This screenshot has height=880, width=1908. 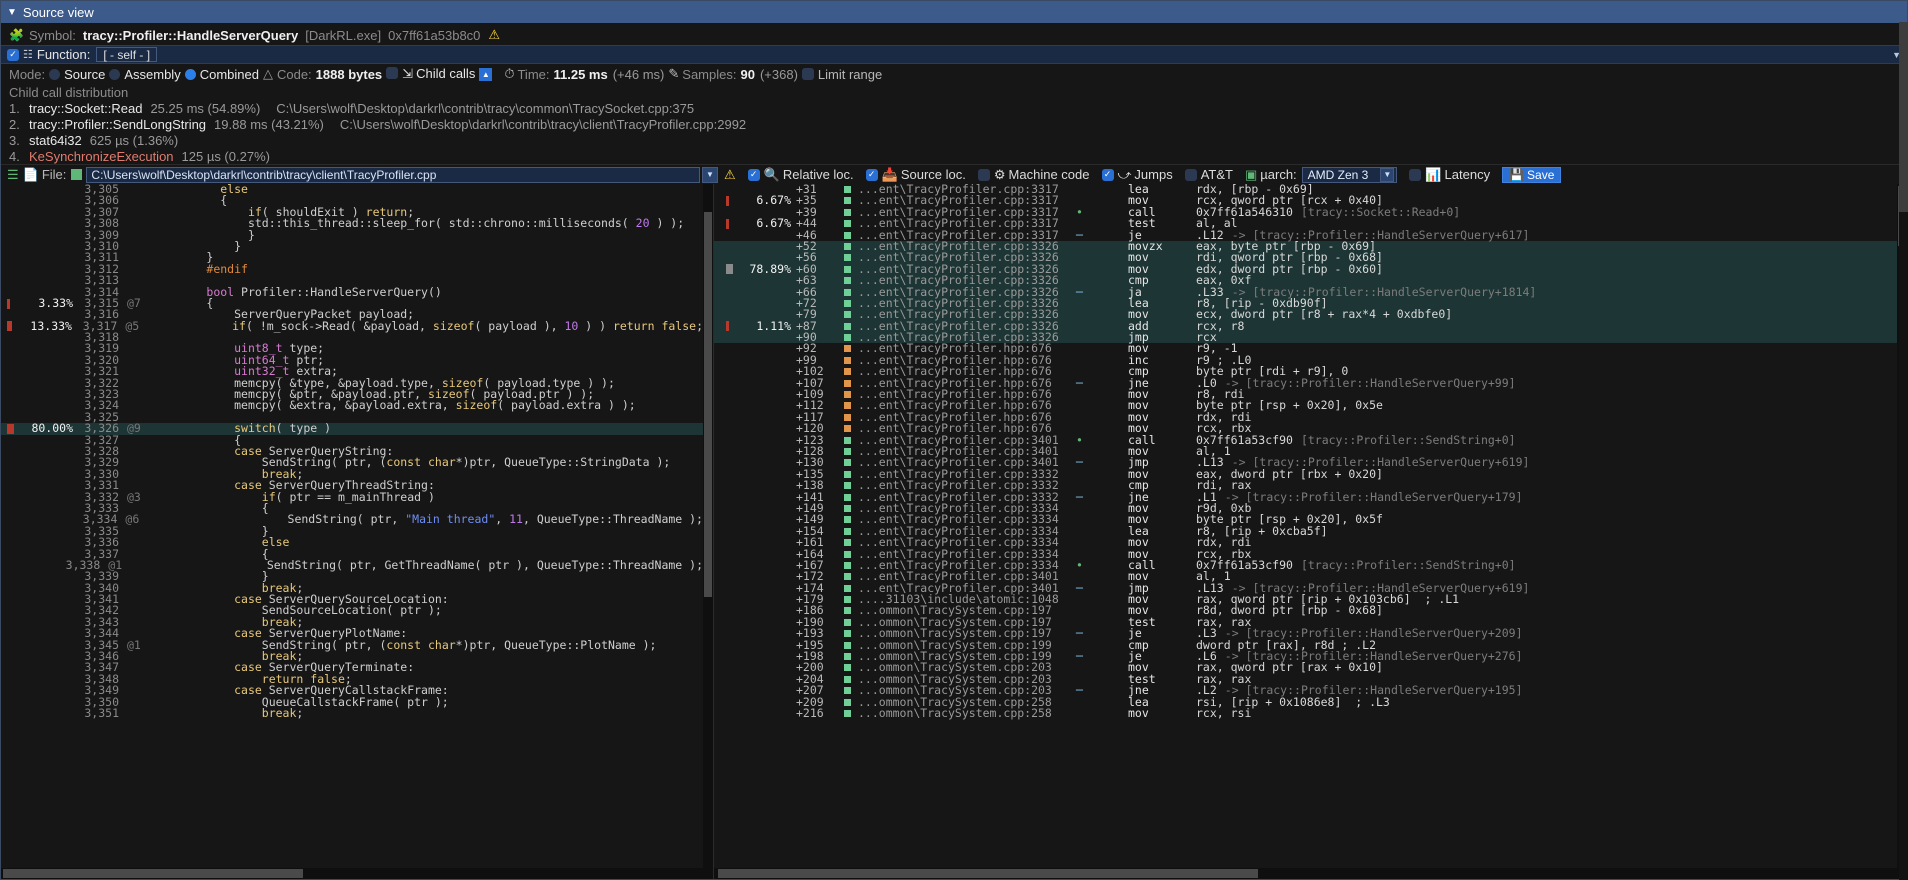 What do you see at coordinates (352, 702) in the screenshot?
I see `source-line: 3,350 QueueCallstackFrame( ptr );` at bounding box center [352, 702].